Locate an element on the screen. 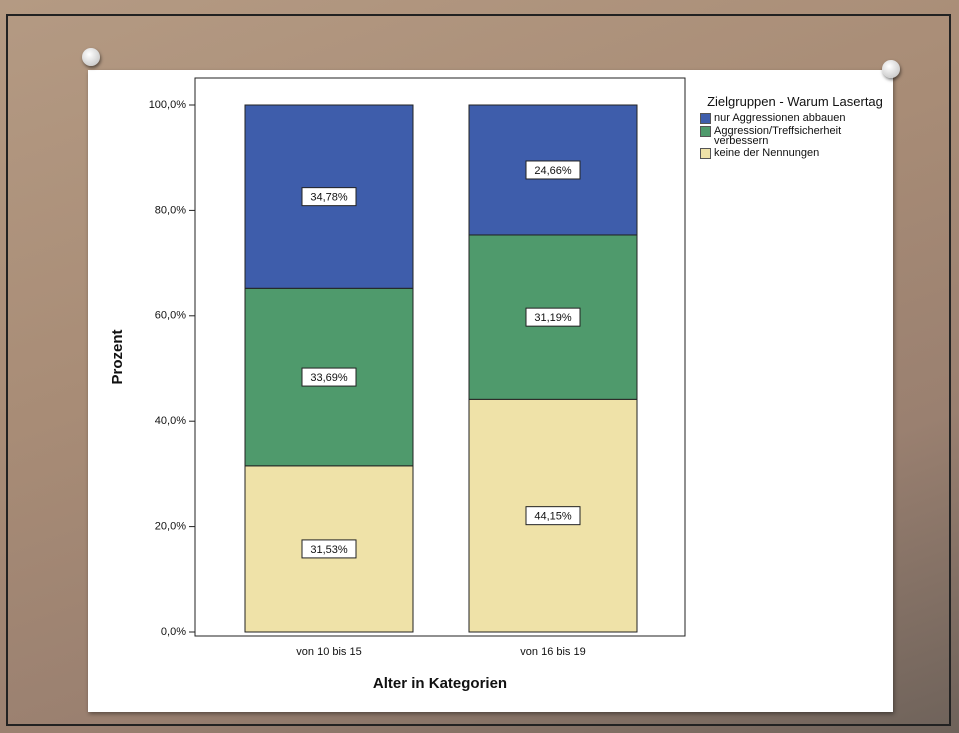 This screenshot has height=733, width=959. x-axis-label: Alter in Kategorien is located at coordinates (440, 683).